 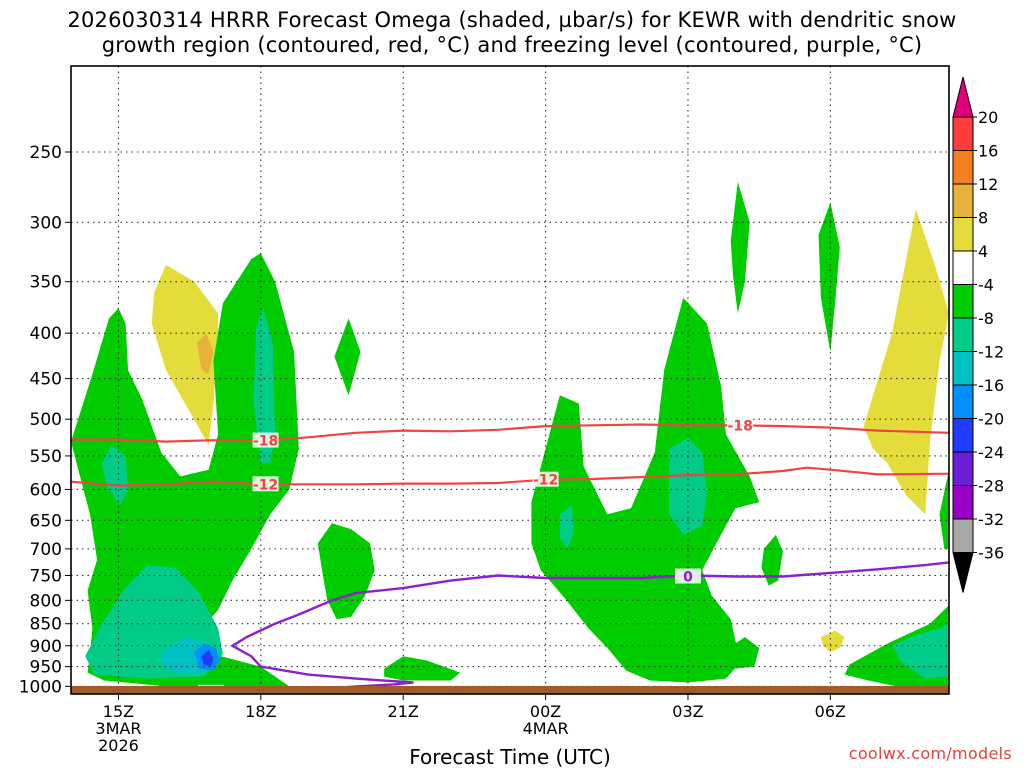 I want to click on y-tick-label-900: 900, so click(x=46, y=647).